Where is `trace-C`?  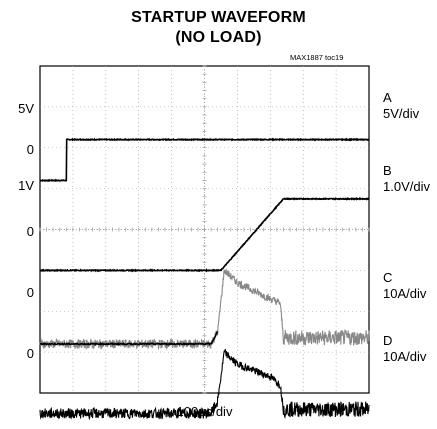
trace-C is located at coordinates (204, 310).